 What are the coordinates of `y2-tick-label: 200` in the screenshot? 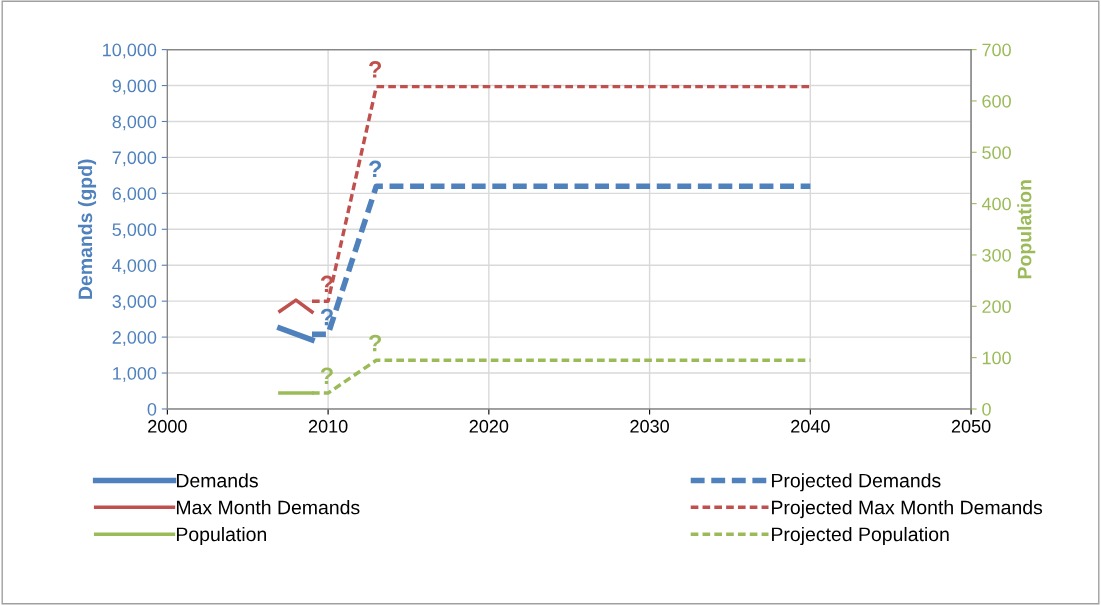 It's located at (996, 307).